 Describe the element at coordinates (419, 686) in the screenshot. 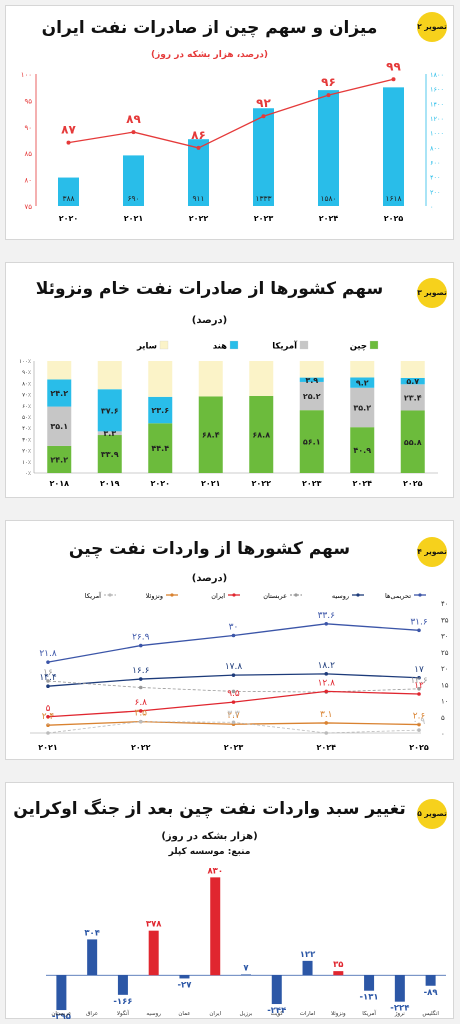

I see `line-value-label: ۱۲` at that location.